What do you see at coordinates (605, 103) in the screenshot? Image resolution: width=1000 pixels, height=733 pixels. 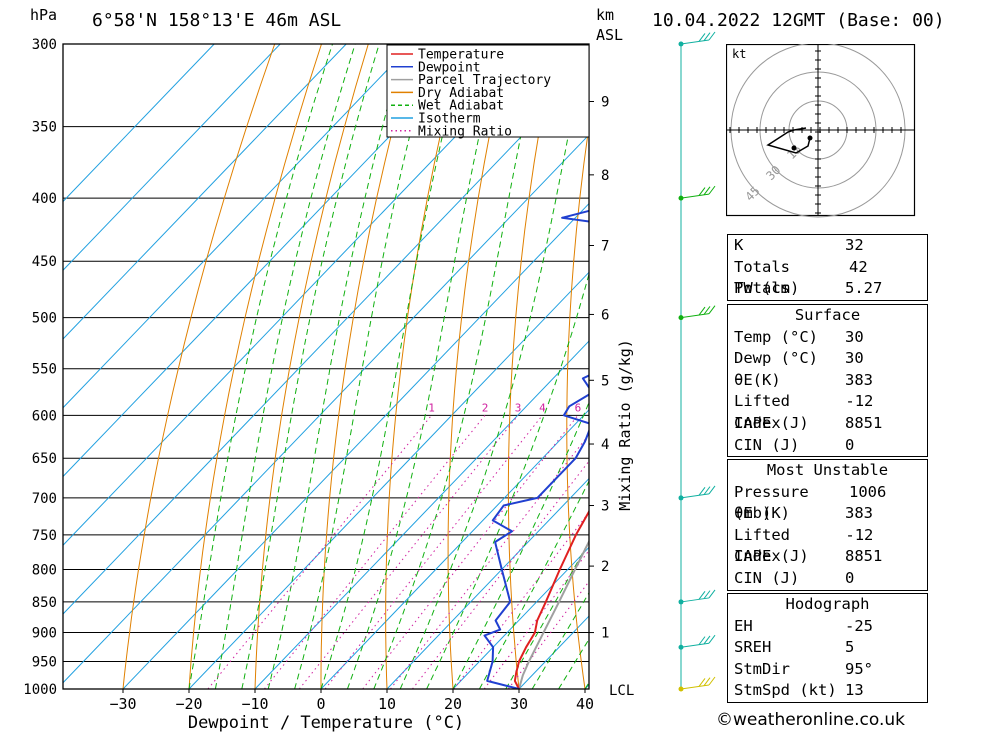 I see `km-tick-label: 9` at bounding box center [605, 103].